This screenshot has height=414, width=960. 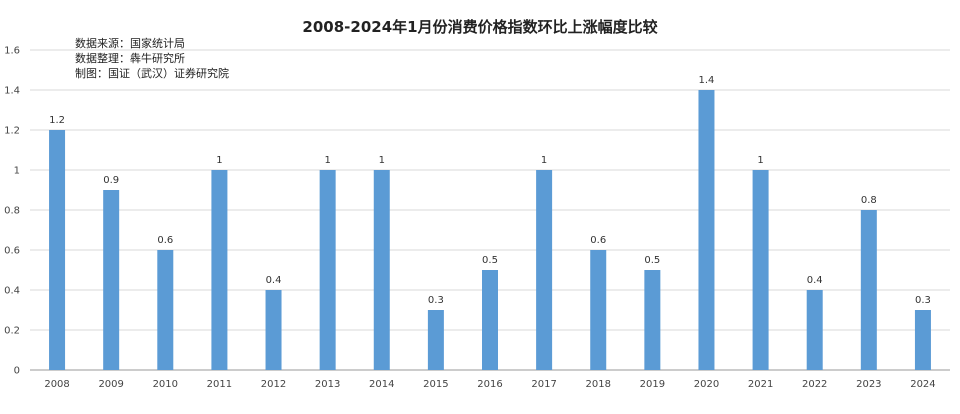 I want to click on annotation-author: 制图：国证（武汉）证券研究院, so click(x=152, y=73).